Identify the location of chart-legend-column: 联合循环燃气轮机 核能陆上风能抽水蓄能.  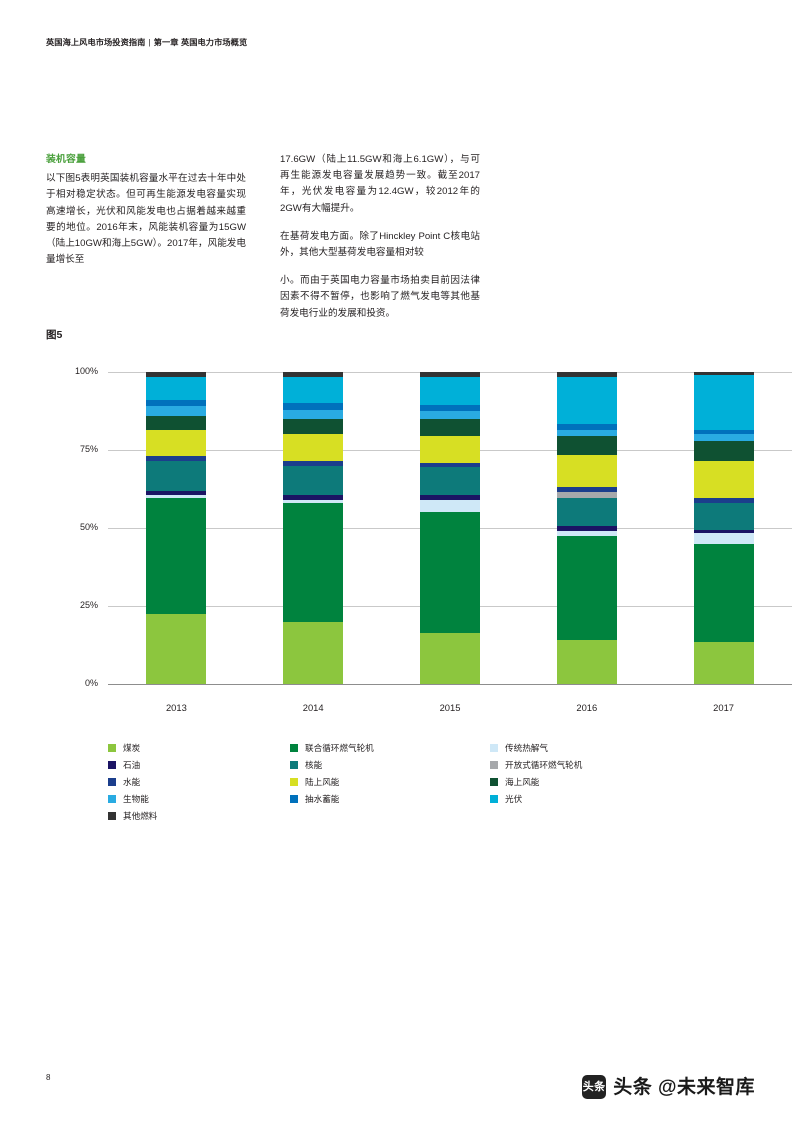
(390, 774).